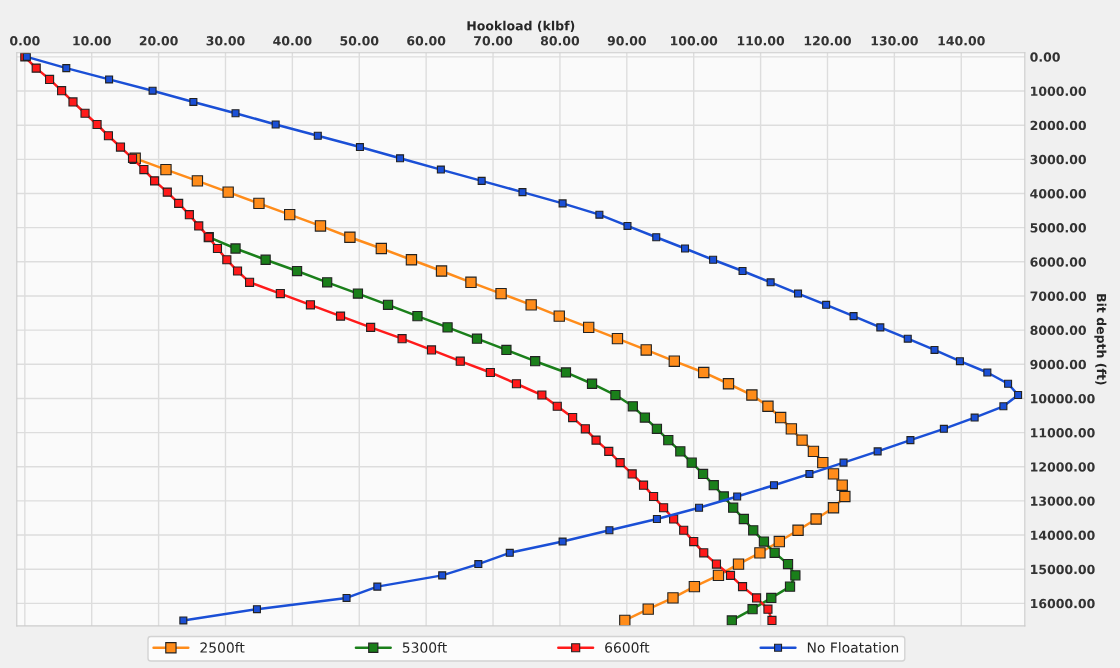 This screenshot has height=668, width=1120. What do you see at coordinates (158, 41) in the screenshot?
I see `x-tick-label: 20.00` at bounding box center [158, 41].